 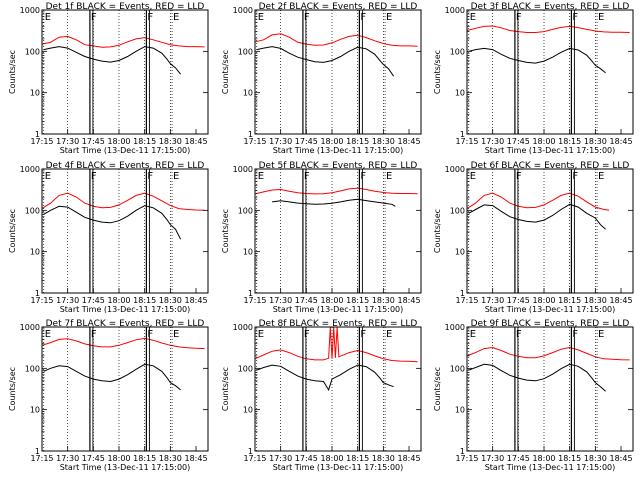 What do you see at coordinates (338, 324) in the screenshot?
I see `panel-title: Det 8f BLACK = Events, RED = LLD` at bounding box center [338, 324].